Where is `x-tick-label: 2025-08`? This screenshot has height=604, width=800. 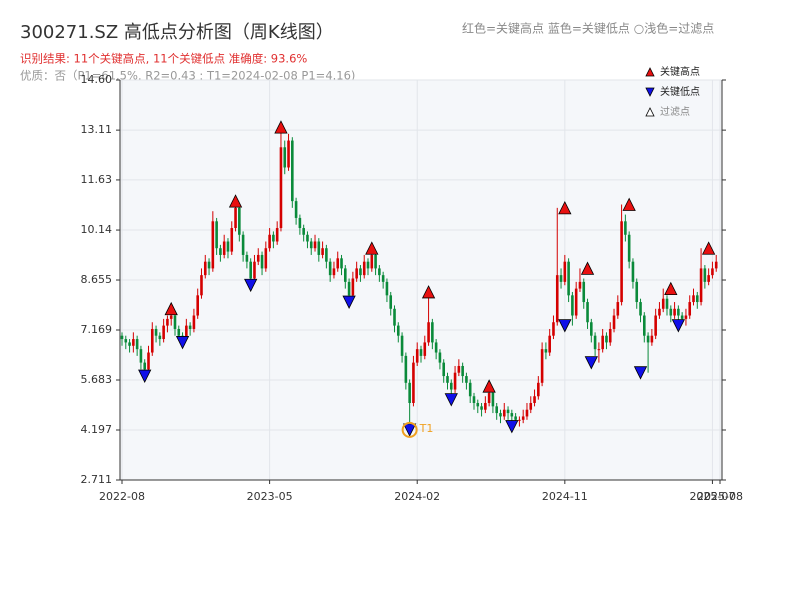
x-tick-label: 2025-08 is located at coordinates (720, 496).